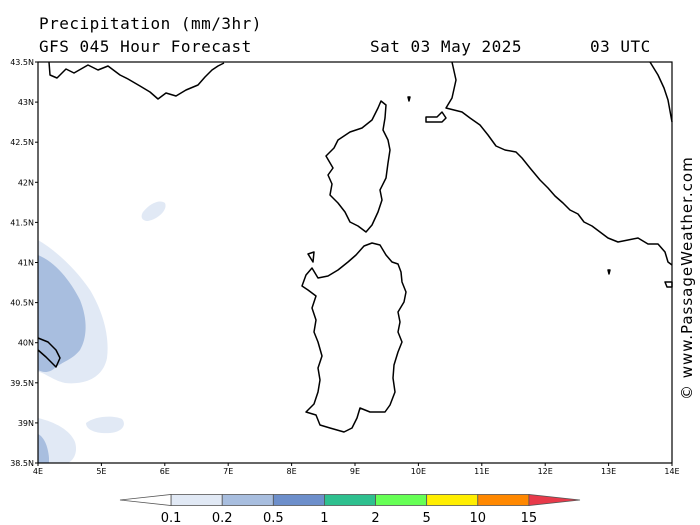 Image resolution: width=700 pixels, height=525 pixels. What do you see at coordinates (150, 23) in the screenshot?
I see `map-title: Precipitation (mm/3hr)` at bounding box center [150, 23].